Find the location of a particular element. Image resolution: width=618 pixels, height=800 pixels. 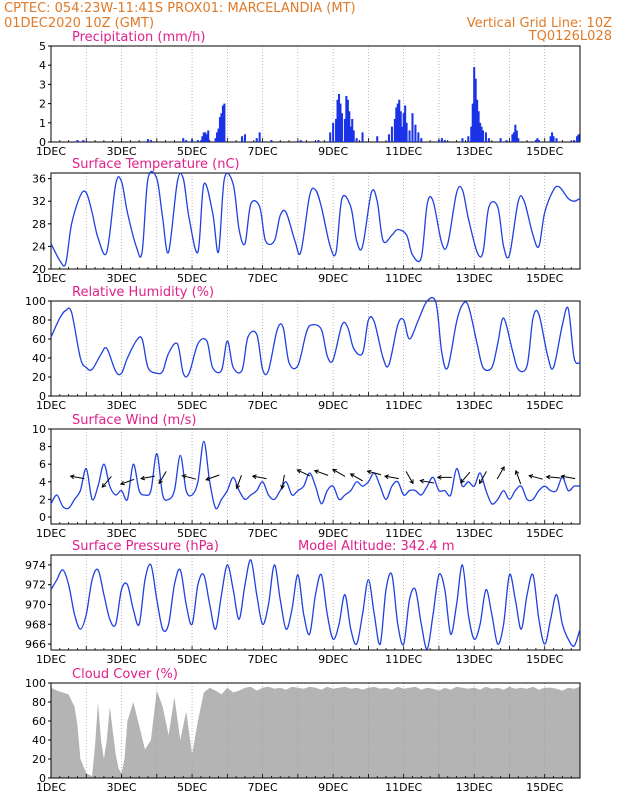

precip-ytick-label: 2 is located at coordinates (42, 104).